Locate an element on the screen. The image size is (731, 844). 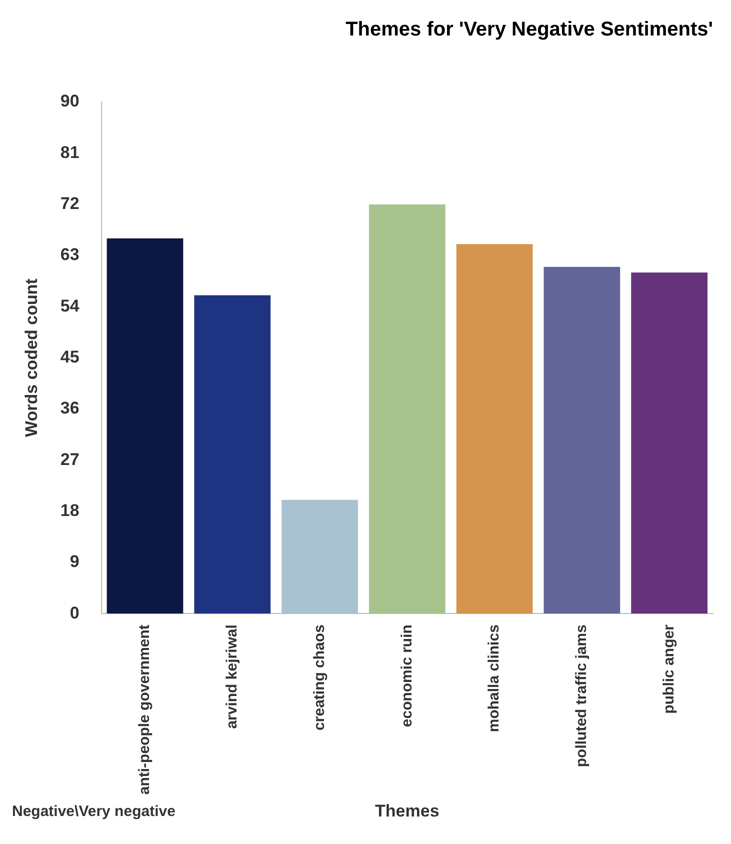
x-tick-label: anti-people government is located at coordinates (145, 709).